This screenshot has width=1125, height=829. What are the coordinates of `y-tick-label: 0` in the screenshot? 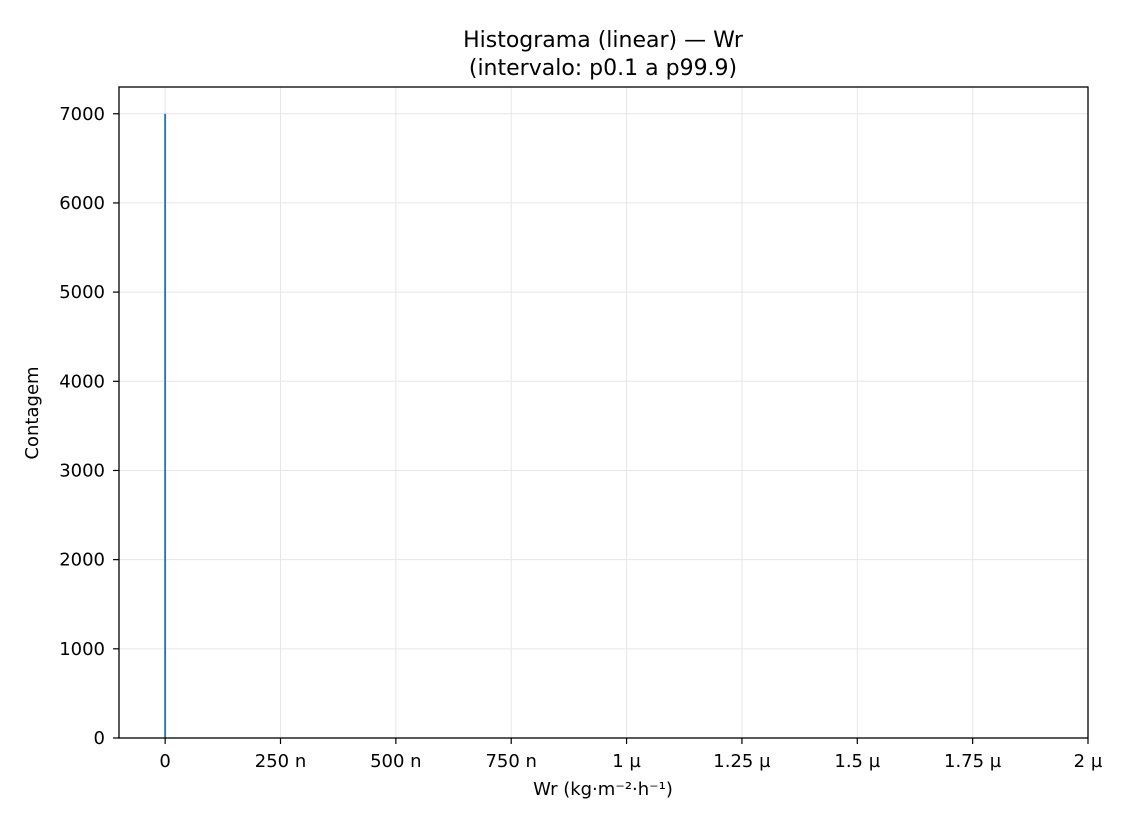 It's located at (99, 738).